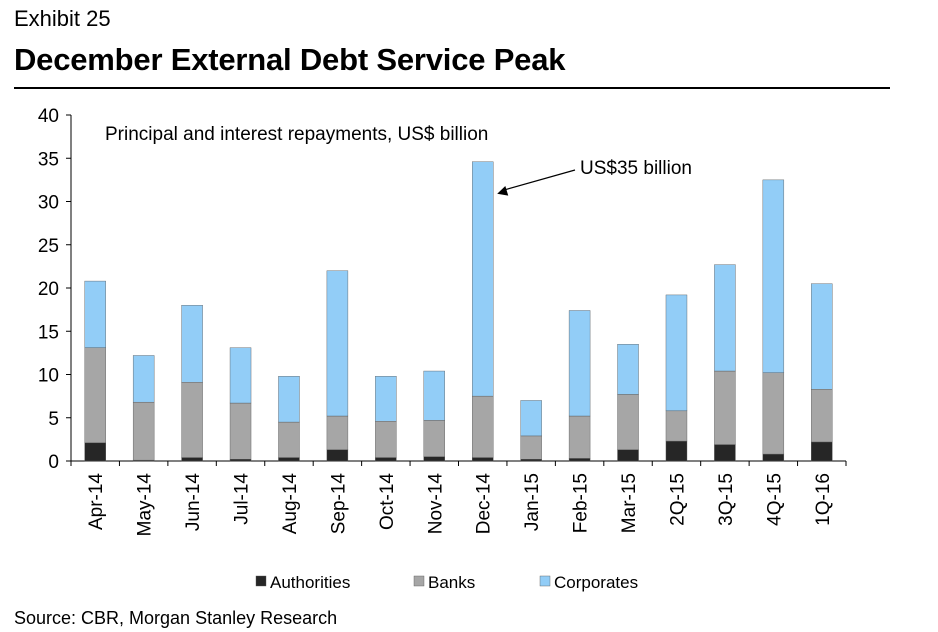 Image resolution: width=938 pixels, height=632 pixels. What do you see at coordinates (484, 504) in the screenshot?
I see `x-tick-label: Dec-14` at bounding box center [484, 504].